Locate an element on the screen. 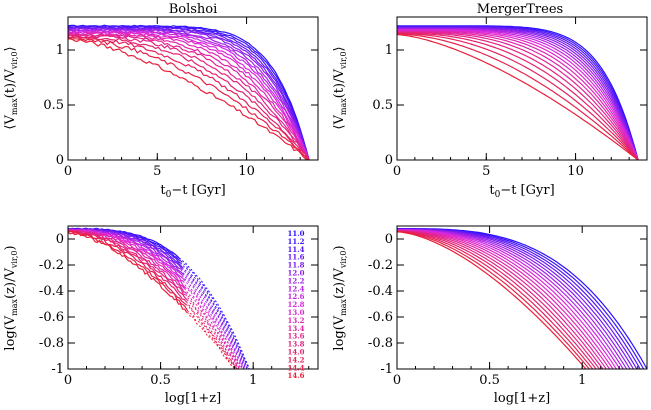 The height and width of the screenshot is (410, 651). panel-title: Bolshoi is located at coordinates (193, 9).